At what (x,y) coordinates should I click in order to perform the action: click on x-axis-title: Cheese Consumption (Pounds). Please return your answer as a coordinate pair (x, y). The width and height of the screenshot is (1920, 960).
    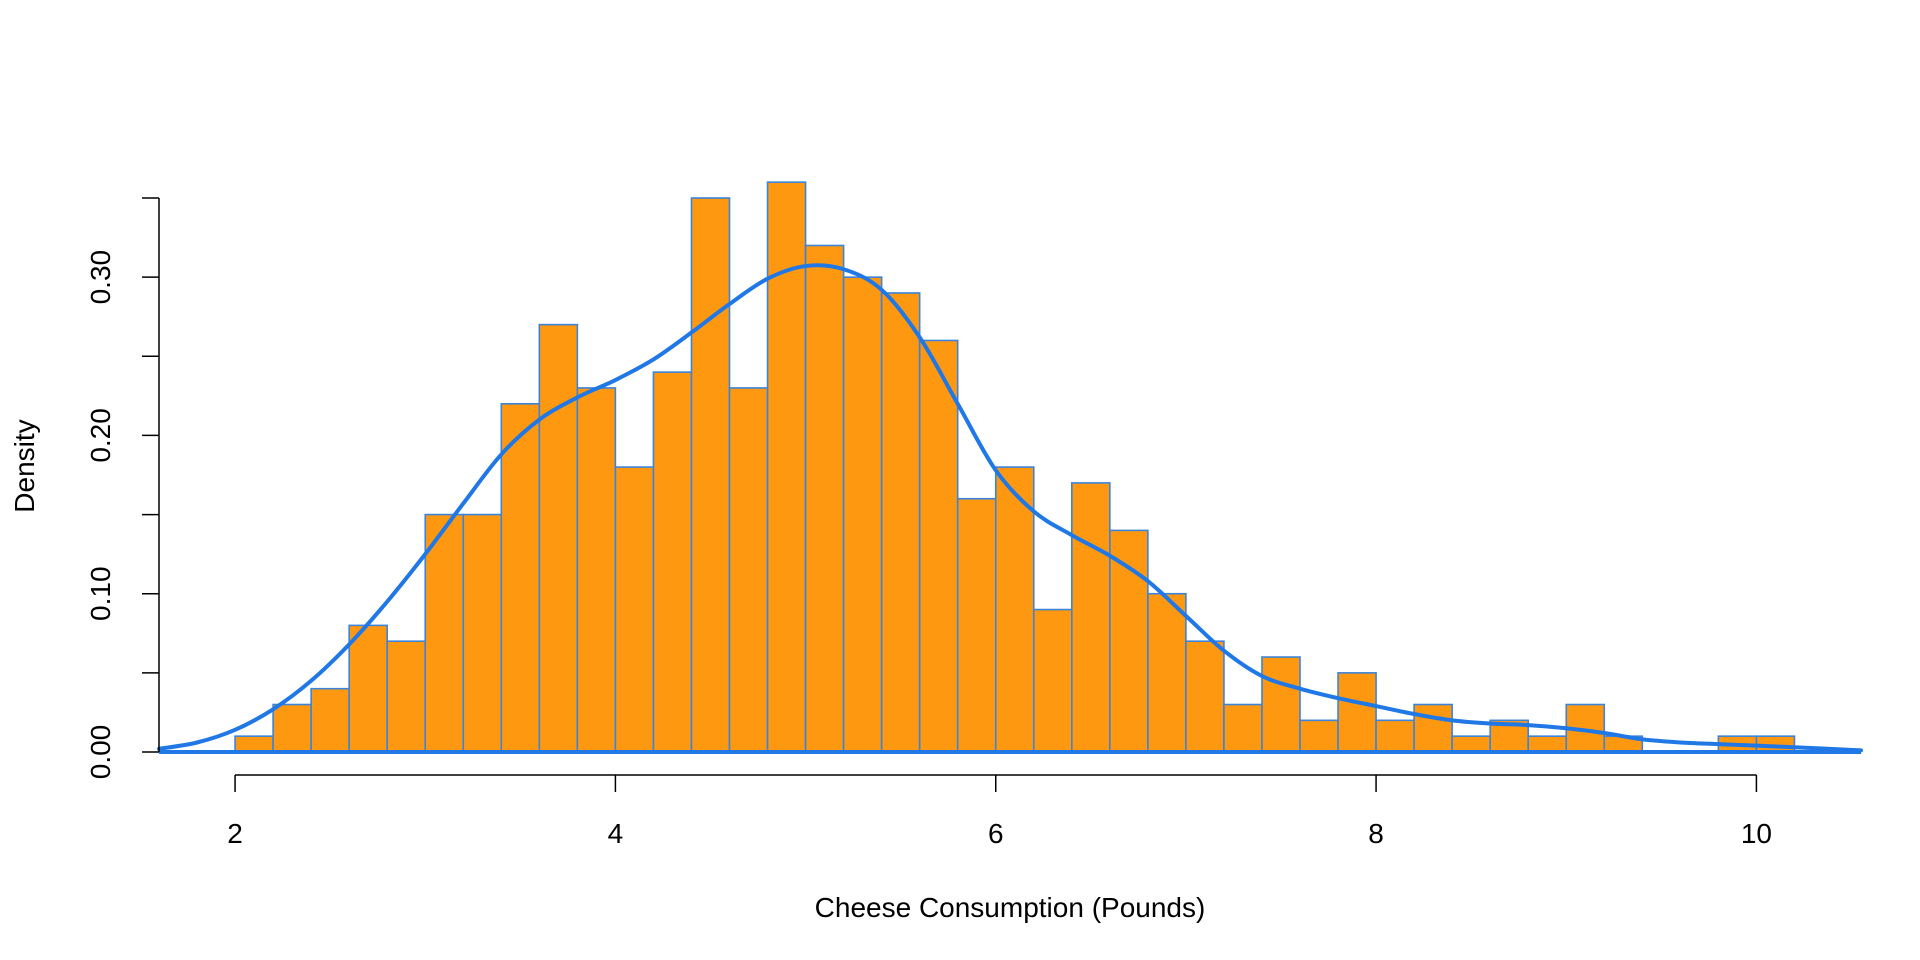
    Looking at the image, I should click on (1010, 907).